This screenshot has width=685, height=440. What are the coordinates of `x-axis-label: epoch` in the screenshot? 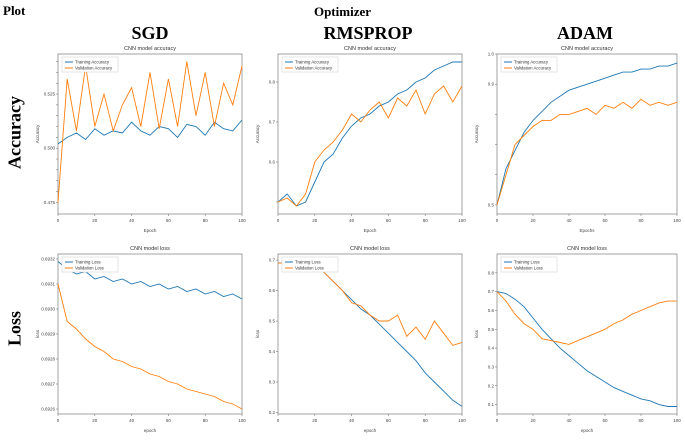 It's located at (370, 430).